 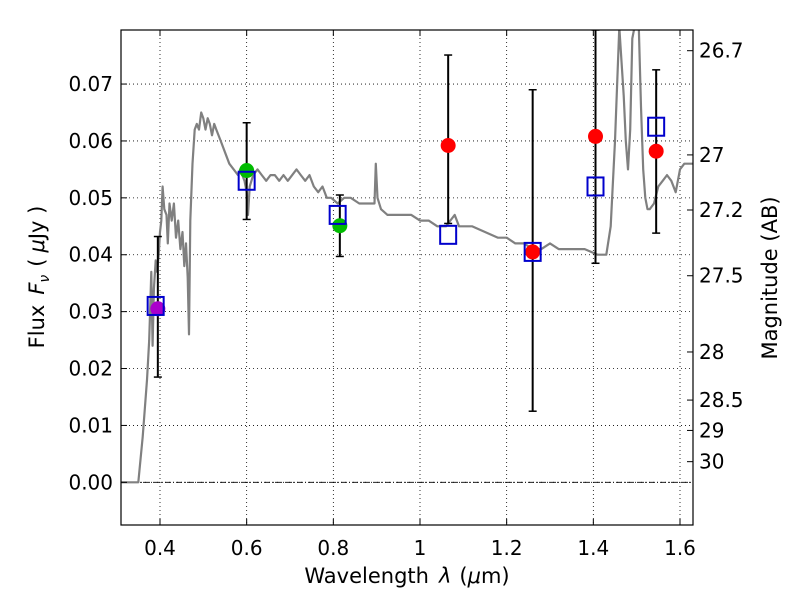 I want to click on y-tick-label: 0.06, so click(x=90, y=141).